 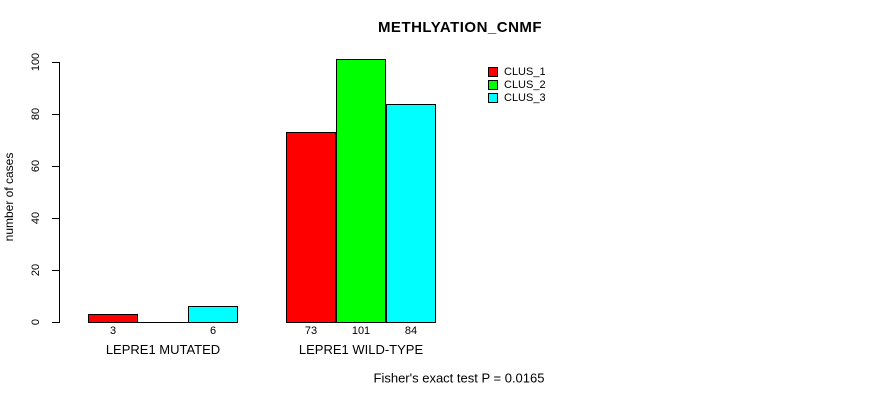 I want to click on legend-item-clus_3: CLUS_3, so click(x=517, y=97).